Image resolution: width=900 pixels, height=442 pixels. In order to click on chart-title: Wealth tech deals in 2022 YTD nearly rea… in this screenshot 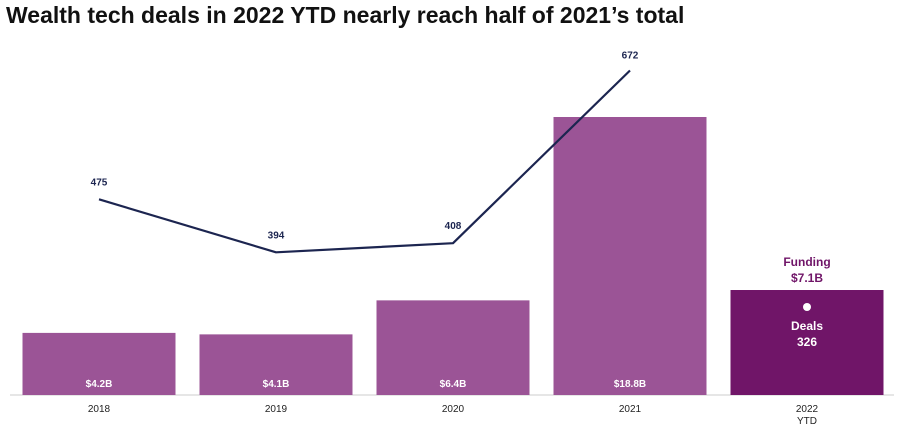, I will do `click(345, 15)`.